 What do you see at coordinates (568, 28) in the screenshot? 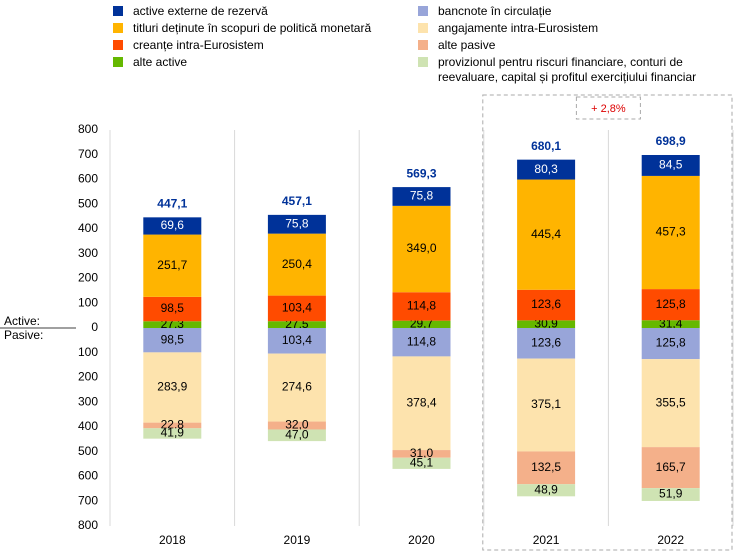
I see `legend-item: angajamente intra-Eurosistem` at bounding box center [568, 28].